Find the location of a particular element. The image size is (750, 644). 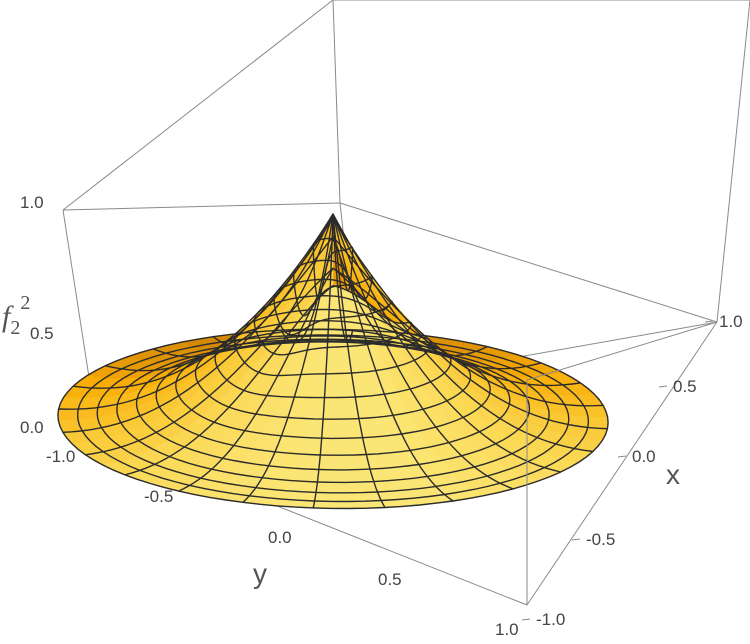

y-axis-label: y is located at coordinates (260, 573).